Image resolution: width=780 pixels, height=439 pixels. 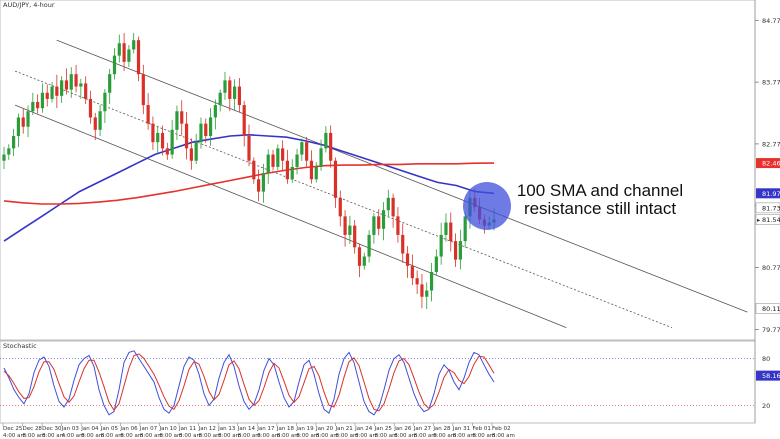 What do you see at coordinates (771, 309) in the screenshot?
I see `price-badge-label: 80.112` at bounding box center [771, 309].